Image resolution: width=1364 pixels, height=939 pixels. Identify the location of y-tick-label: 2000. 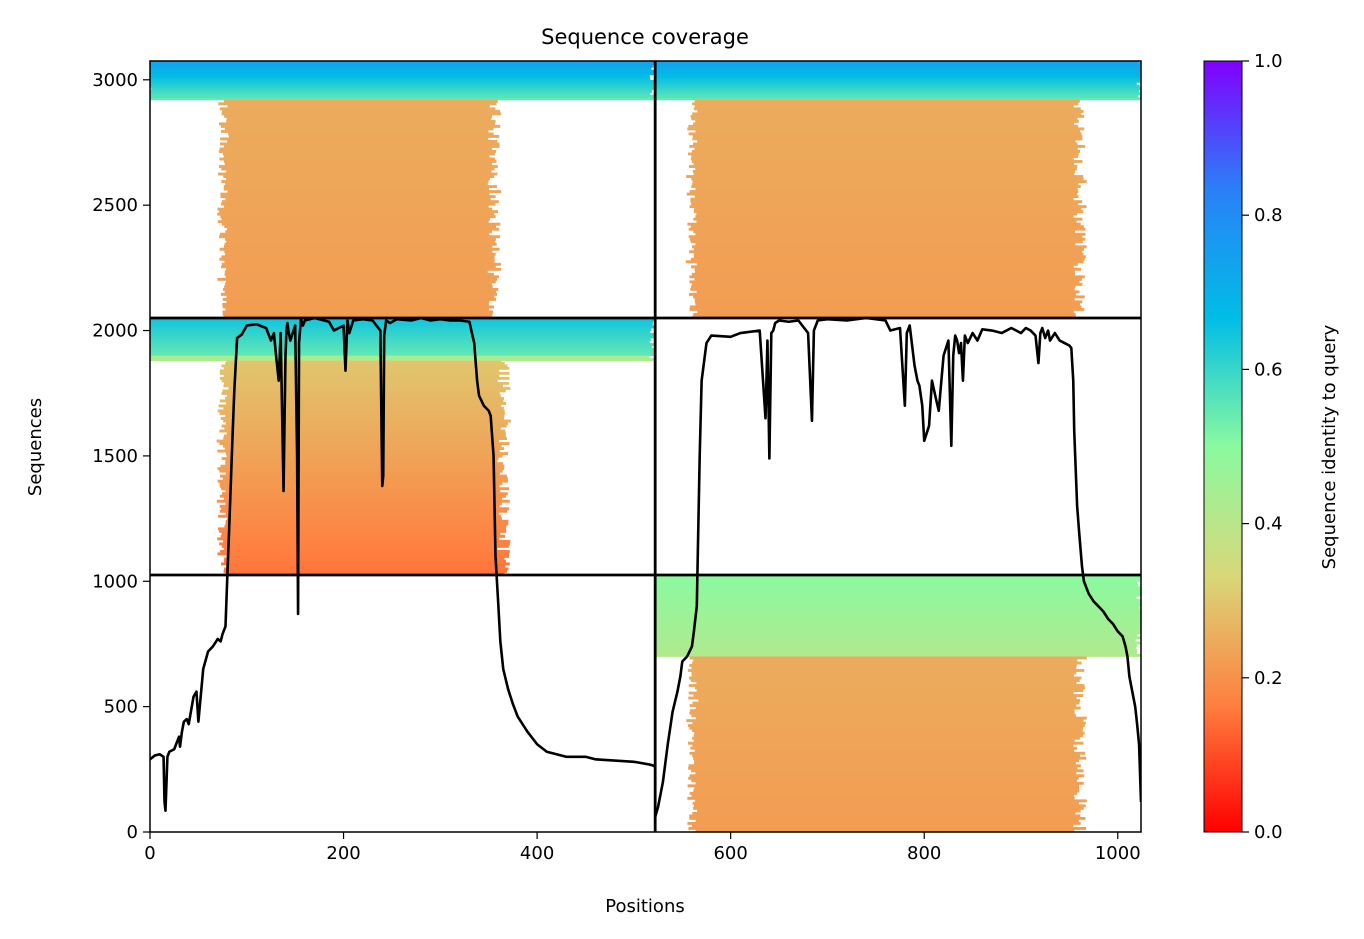
(115, 331).